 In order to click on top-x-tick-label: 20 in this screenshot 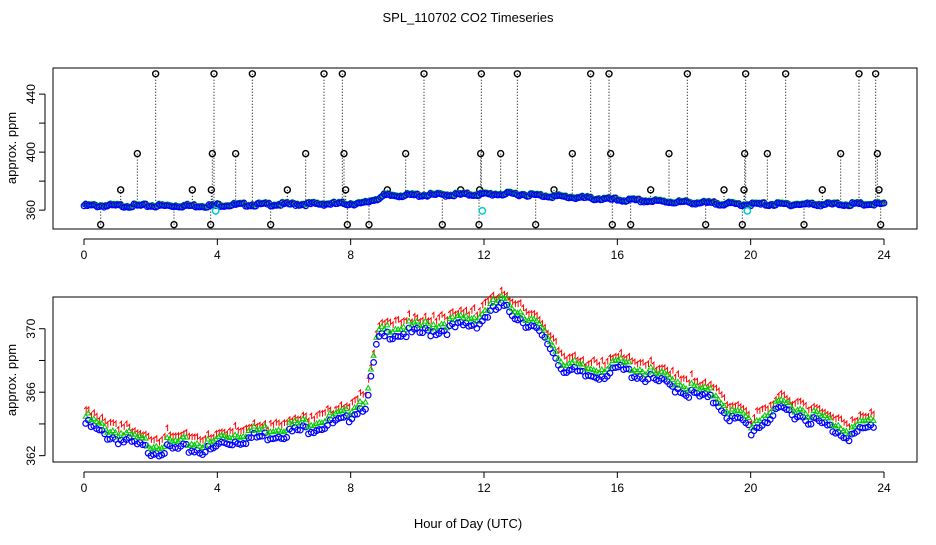, I will do `click(751, 255)`.